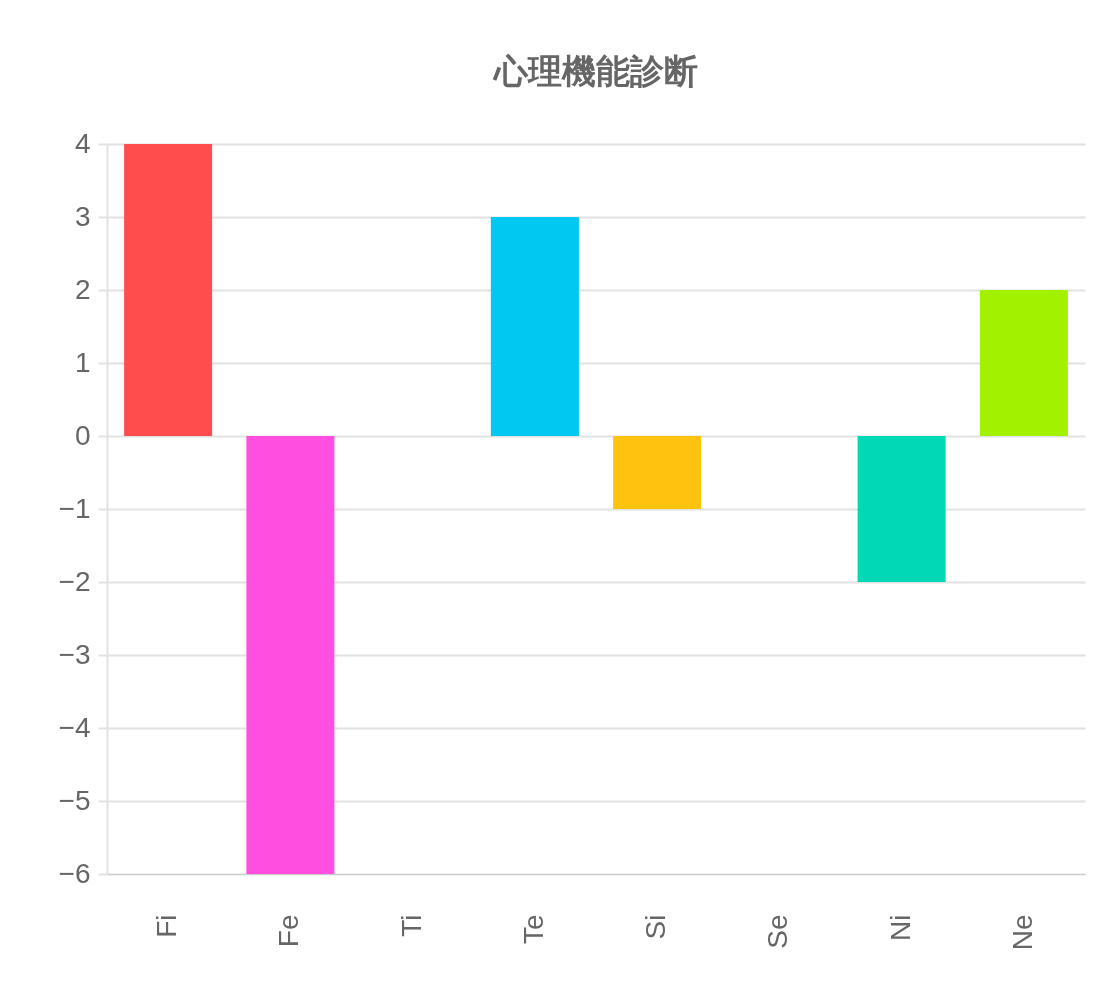 This screenshot has height=990, width=1116. What do you see at coordinates (595, 71) in the screenshot?
I see `chart-title: 心理機能診断` at bounding box center [595, 71].